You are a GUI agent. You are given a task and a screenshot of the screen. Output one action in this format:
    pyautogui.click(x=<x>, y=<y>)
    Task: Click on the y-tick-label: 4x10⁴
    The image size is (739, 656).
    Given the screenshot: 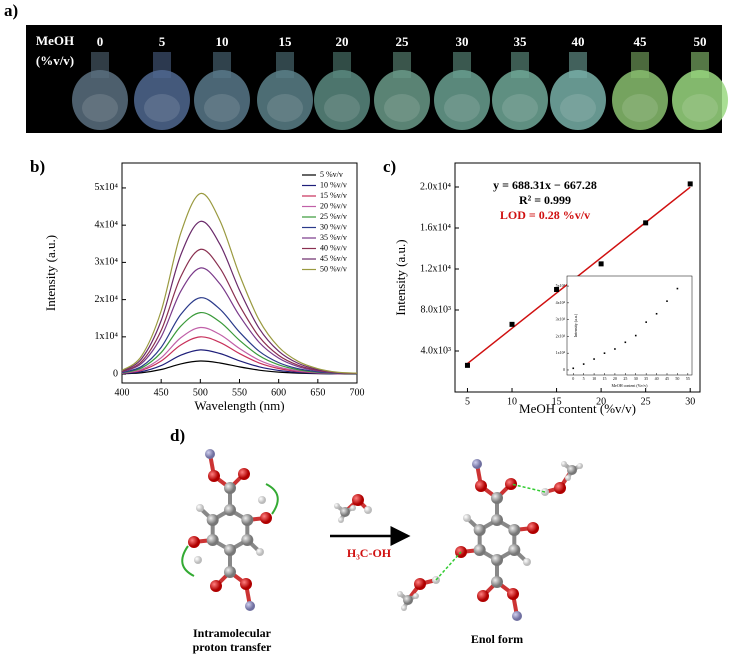 What is the action you would take?
    pyautogui.click(x=107, y=224)
    